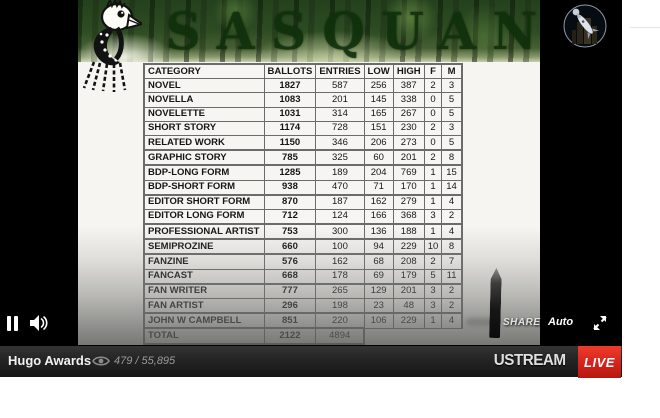  I want to click on category-cell: NOVELETTE, so click(204, 114).